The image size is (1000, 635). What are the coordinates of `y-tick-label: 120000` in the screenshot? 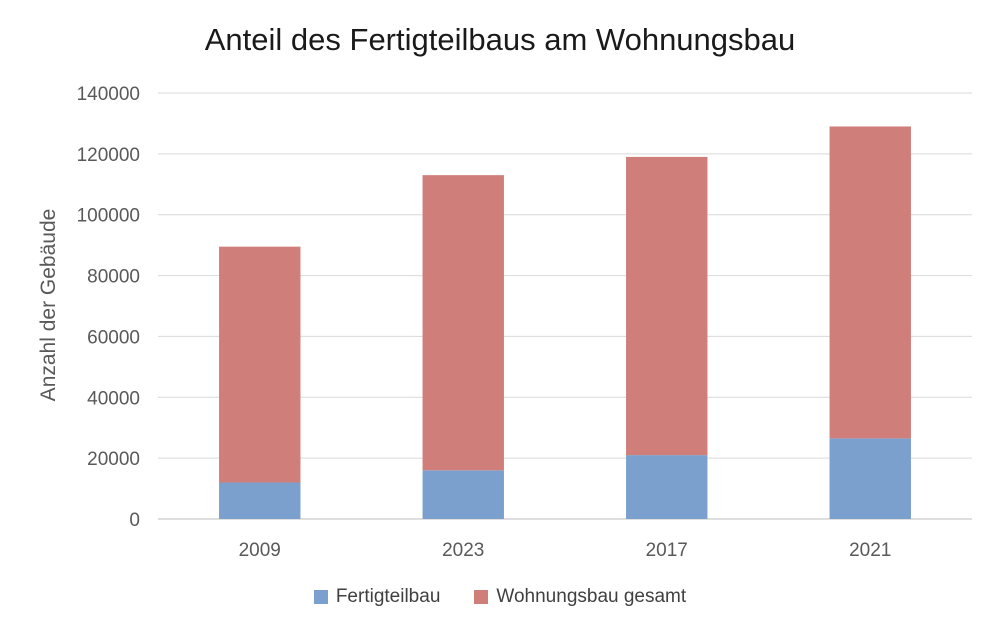 It's located at (108, 155).